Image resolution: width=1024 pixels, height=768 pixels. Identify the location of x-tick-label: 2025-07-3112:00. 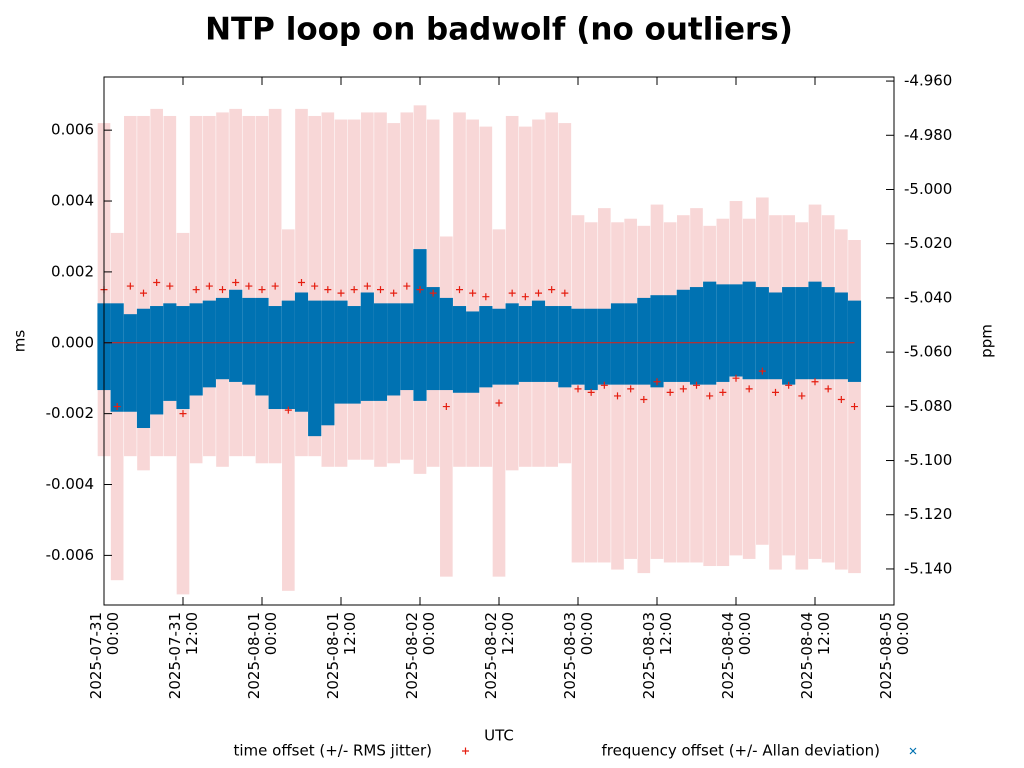
(182, 655).